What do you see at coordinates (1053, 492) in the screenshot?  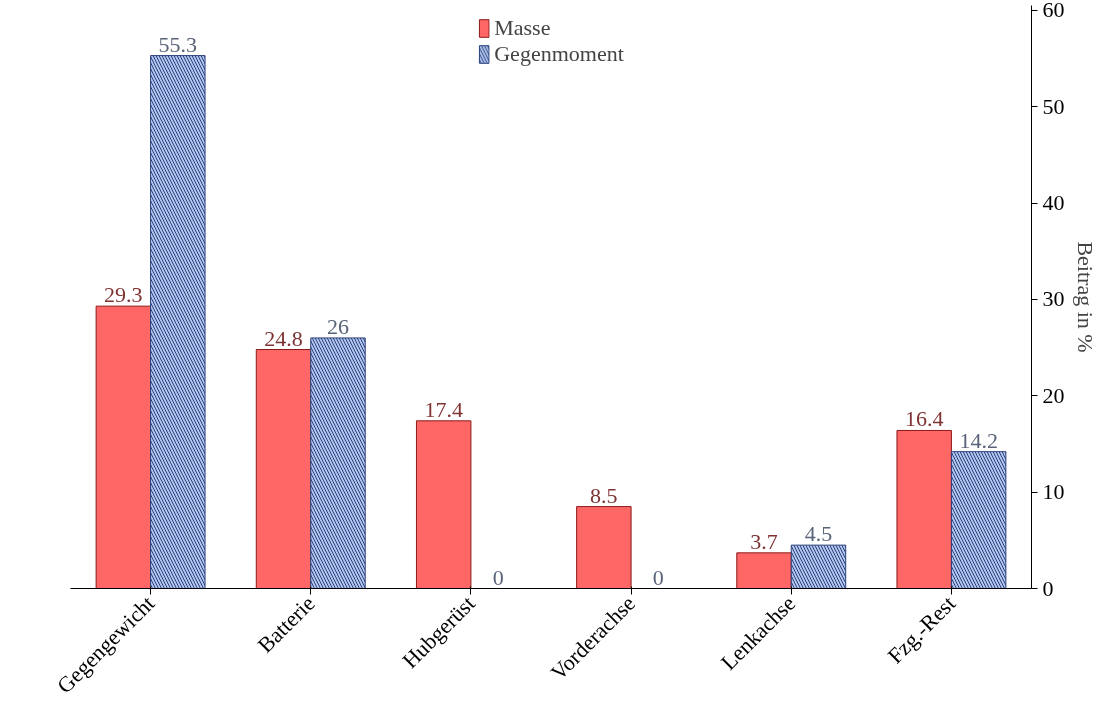 I see `y-tick-label: 10` at bounding box center [1053, 492].